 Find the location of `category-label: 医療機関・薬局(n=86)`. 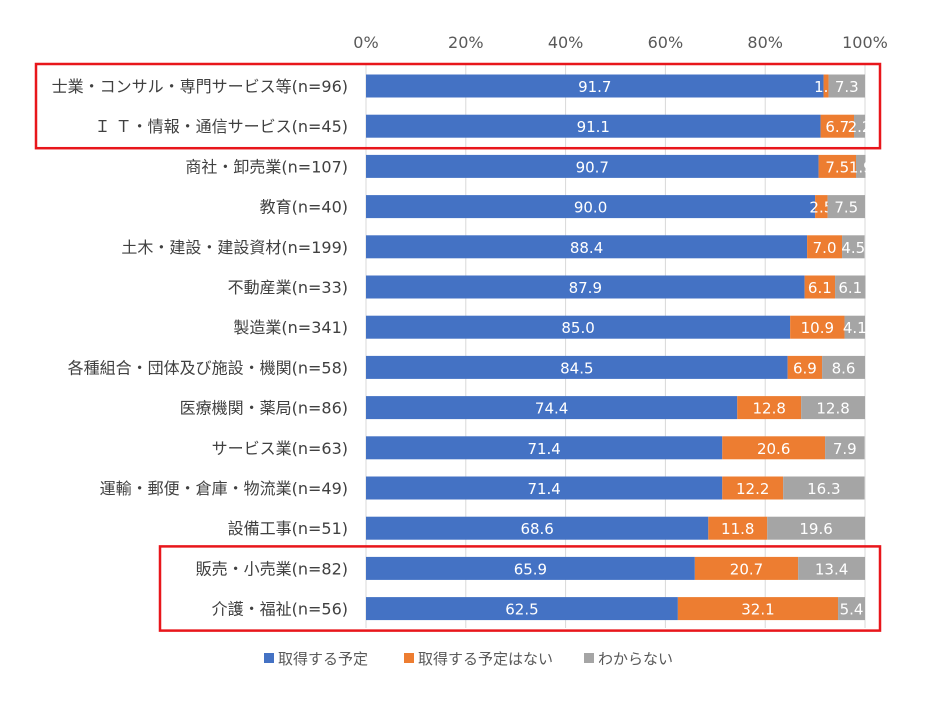

category-label: 医療機関・薬局(n=86) is located at coordinates (264, 408).